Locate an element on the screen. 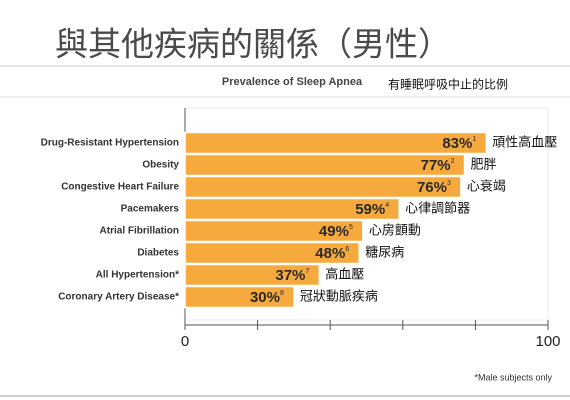 This screenshot has height=400, width=570. value-note: 2 is located at coordinates (453, 161).